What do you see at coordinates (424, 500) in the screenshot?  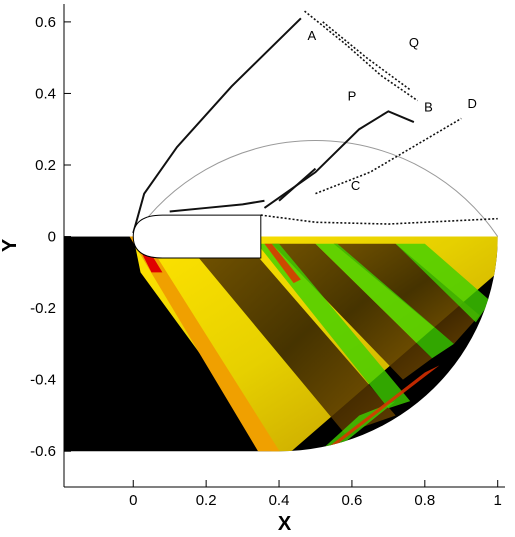 I see `x-tick-label: 0.8` at bounding box center [424, 500].